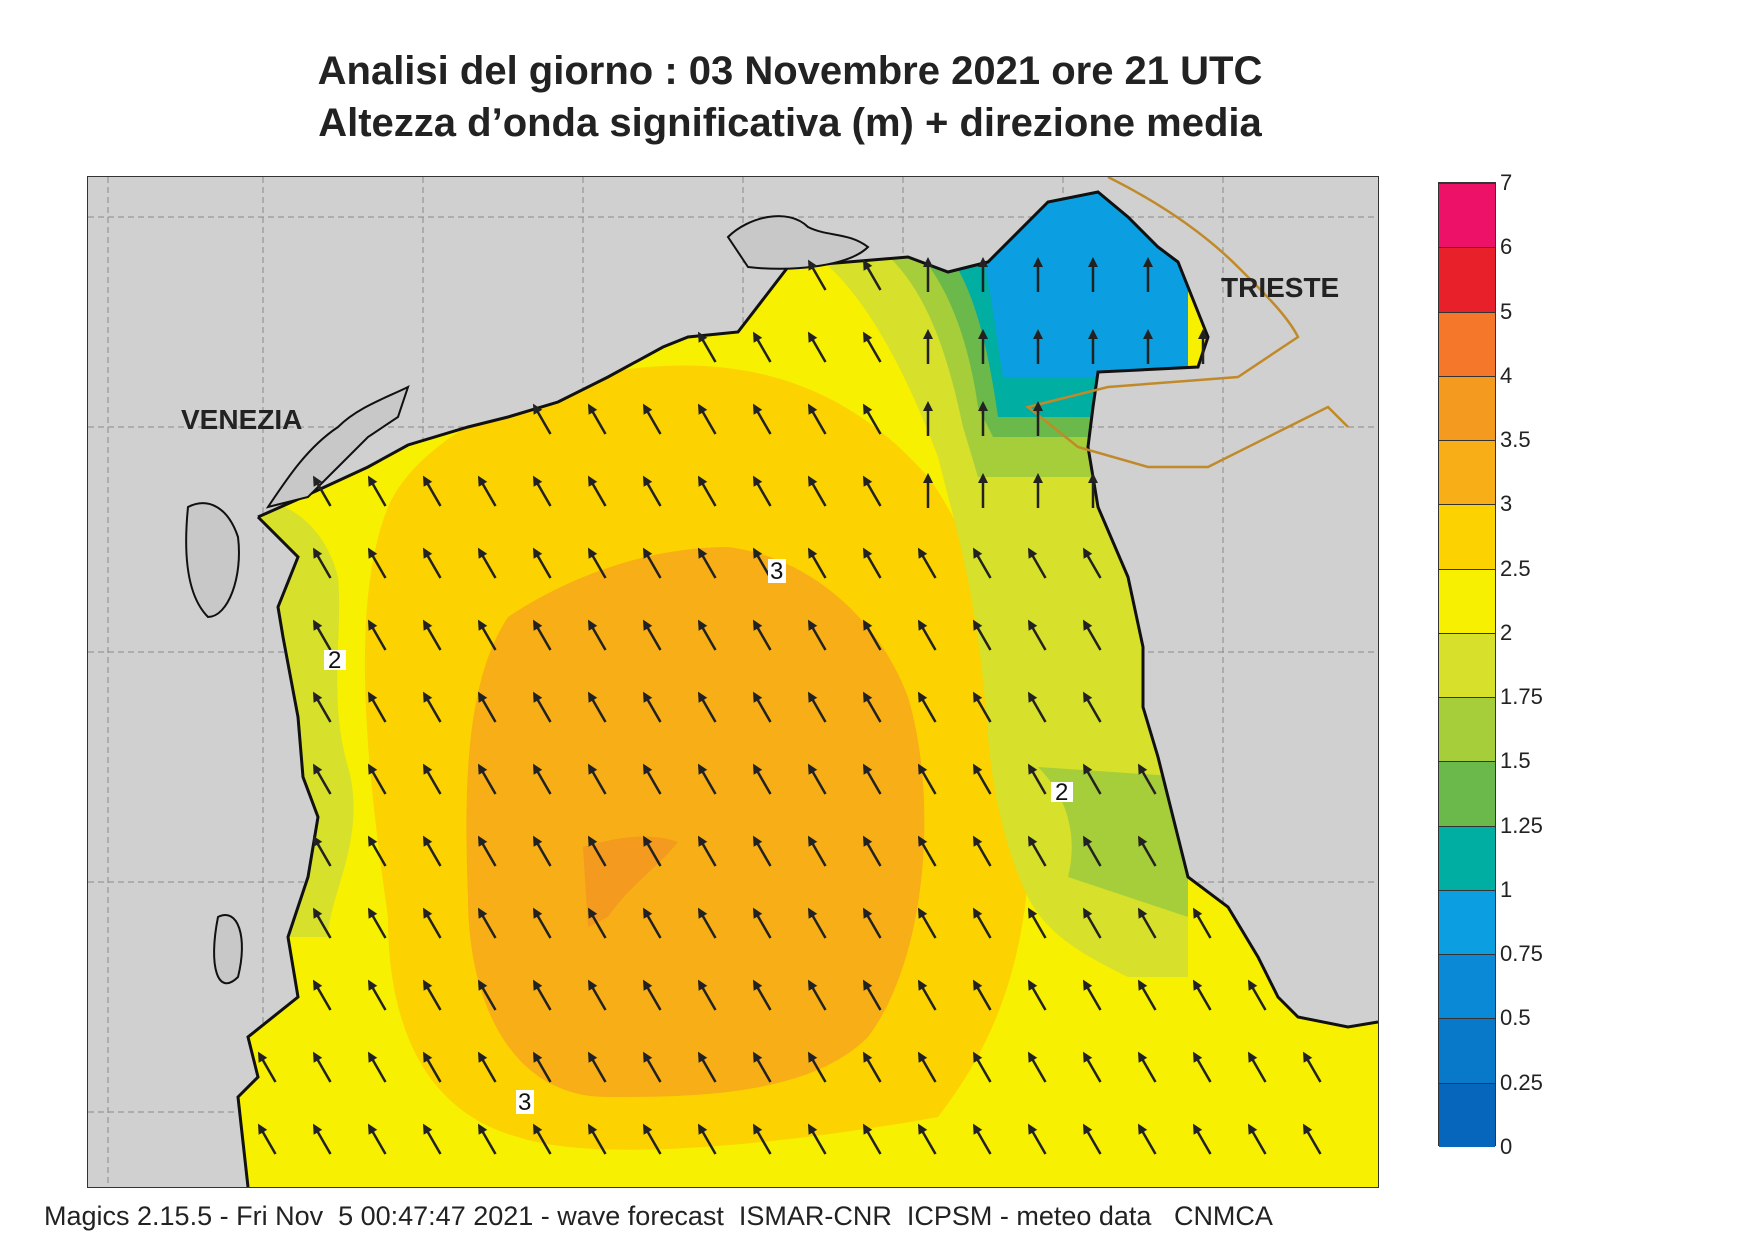 Image resolution: width=1755 pixels, height=1242 pixels. I want to click on colorbar-tick-label: 3.5, so click(1515, 440).